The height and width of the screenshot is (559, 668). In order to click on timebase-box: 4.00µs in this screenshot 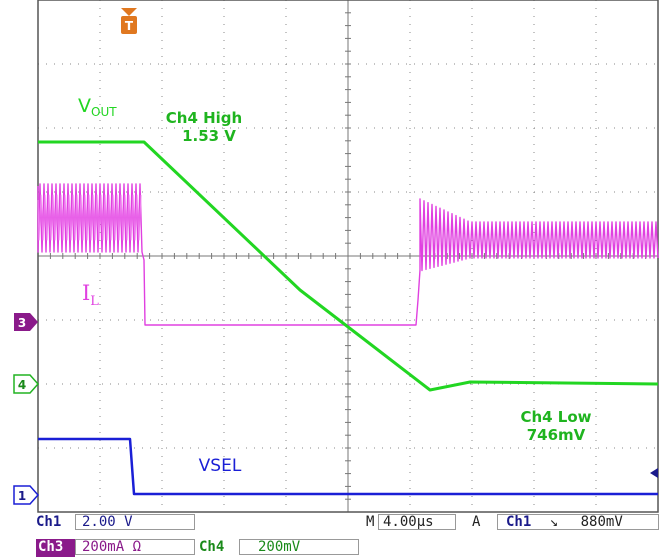, I will do `click(417, 522)`.